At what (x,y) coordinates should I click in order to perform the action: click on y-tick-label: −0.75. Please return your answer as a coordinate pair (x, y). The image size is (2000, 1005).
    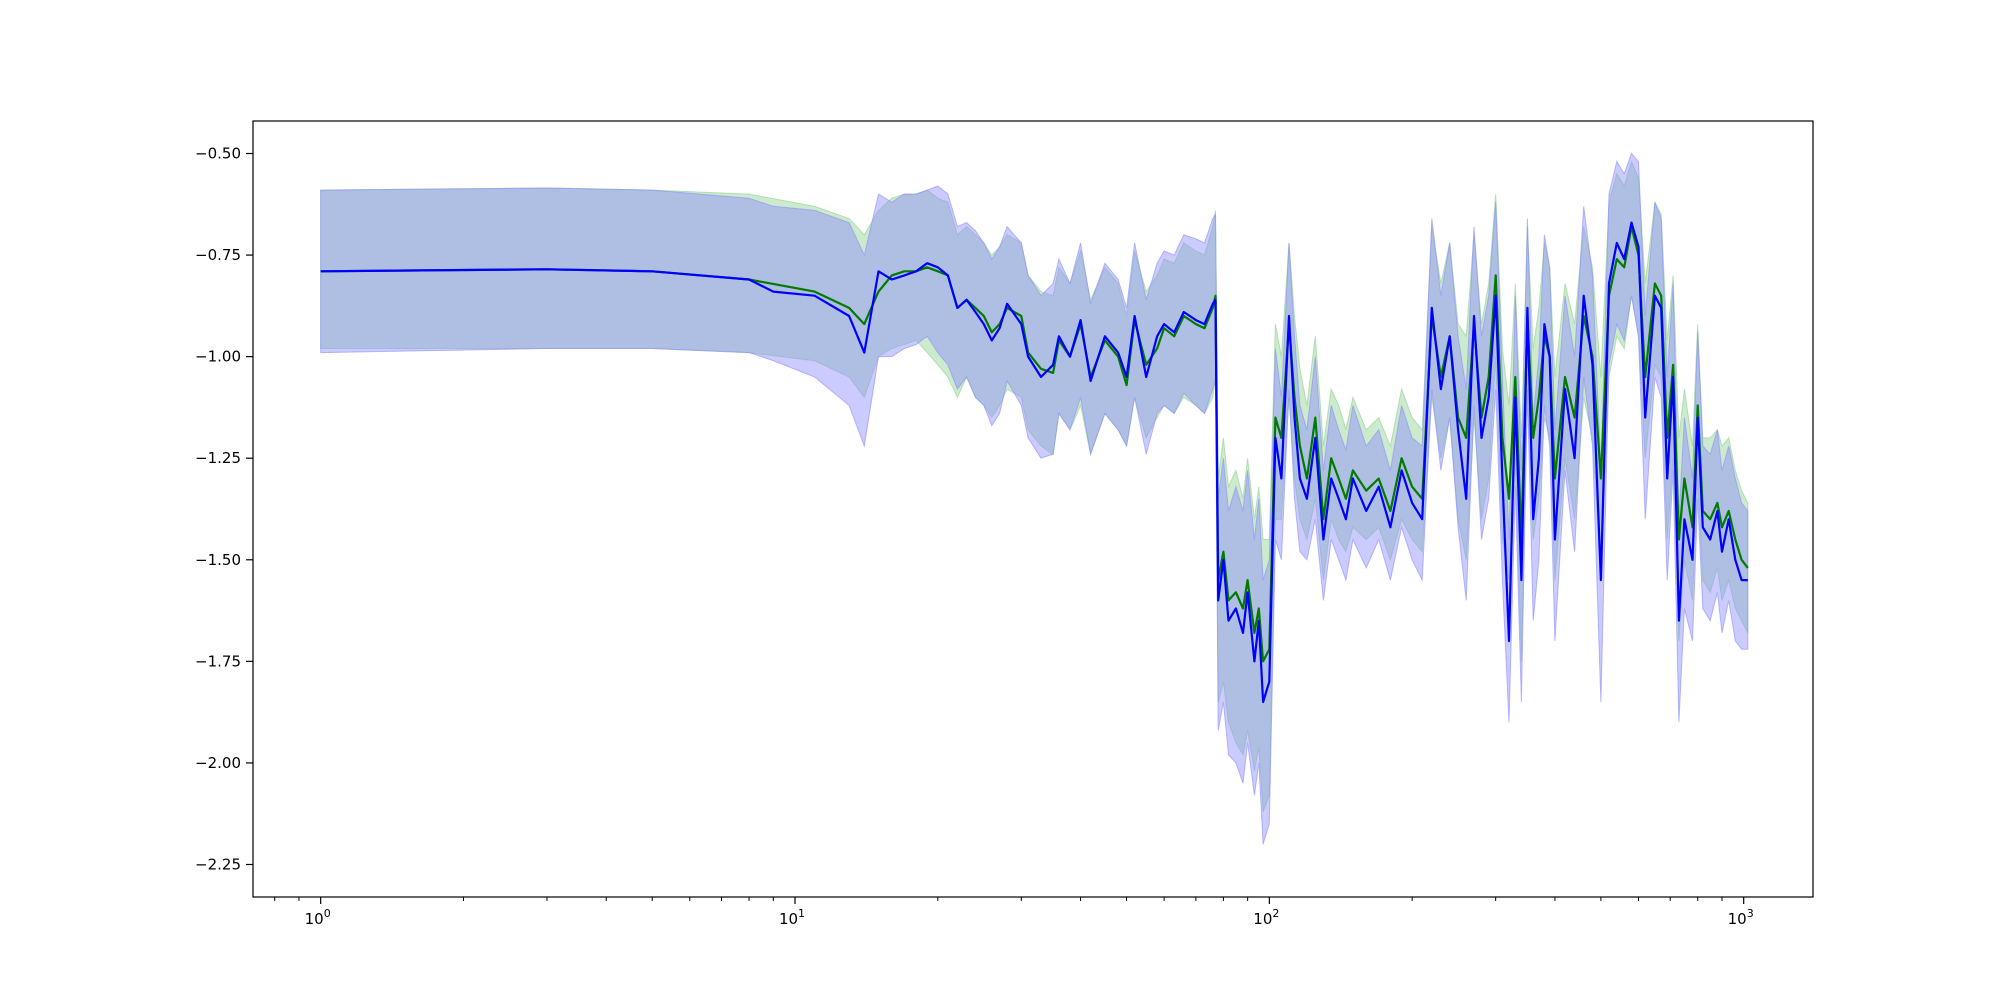
    Looking at the image, I should click on (218, 255).